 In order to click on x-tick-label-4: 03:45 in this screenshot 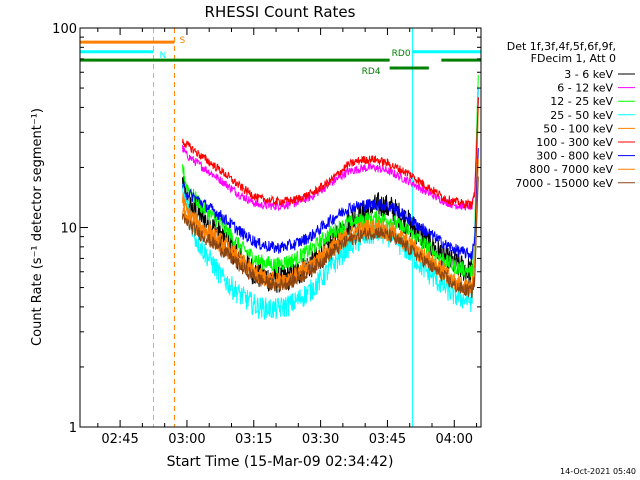, I will do `click(387, 439)`.